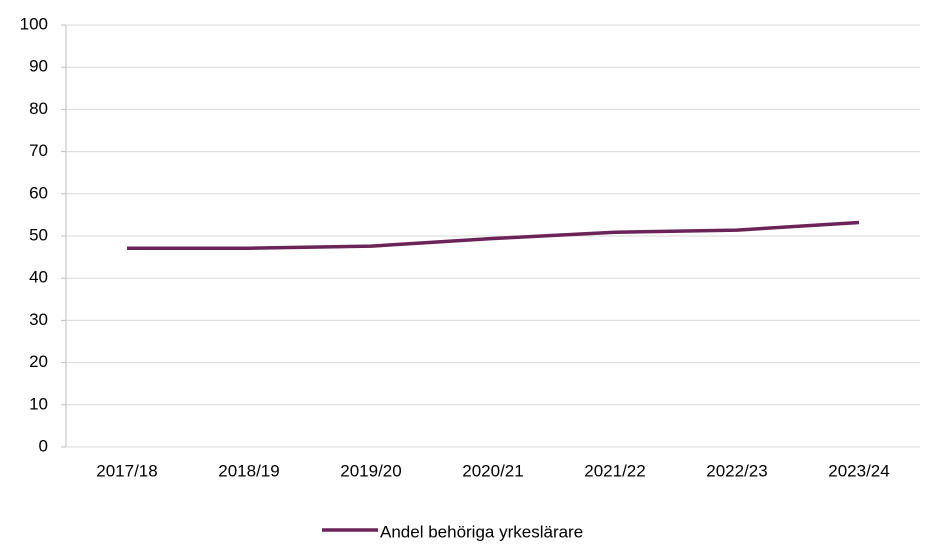 Image resolution: width=928 pixels, height=547 pixels. What do you see at coordinates (38, 361) in the screenshot?
I see `y-tick-label: 20` at bounding box center [38, 361].